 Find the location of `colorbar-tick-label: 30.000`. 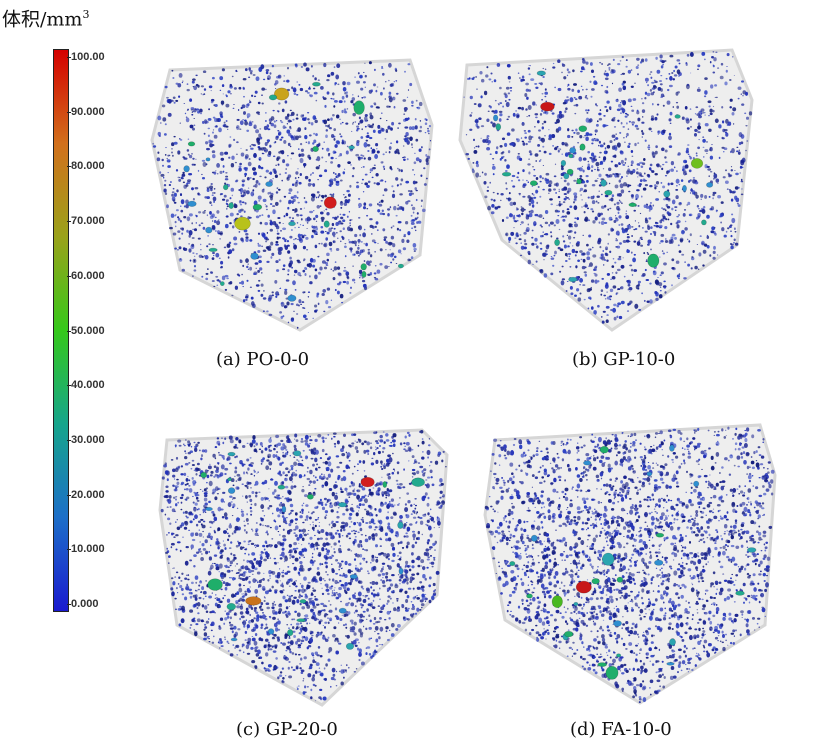

colorbar-tick-label: 30.000 is located at coordinates (86, 439).